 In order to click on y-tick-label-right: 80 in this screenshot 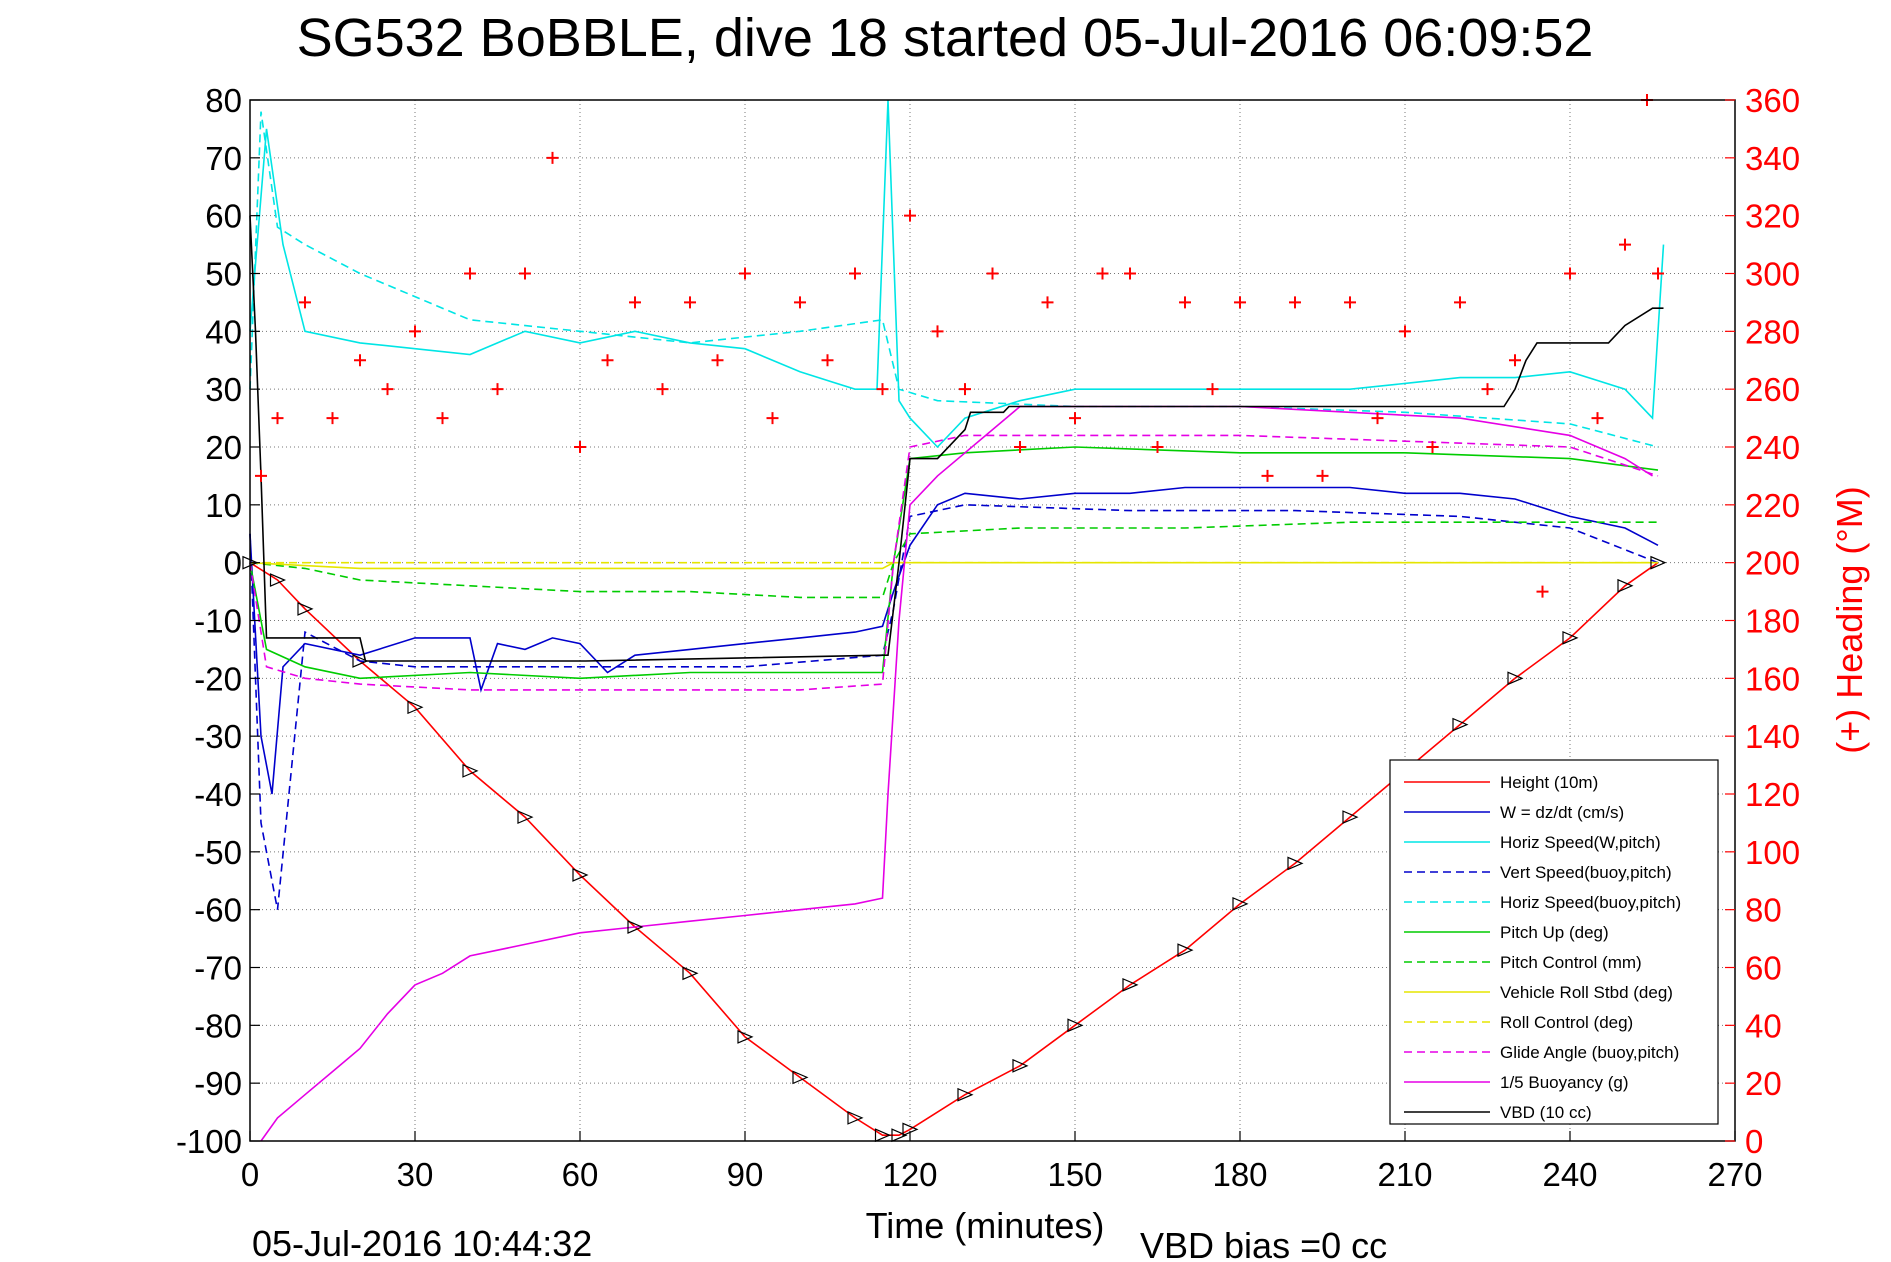, I will do `click(1763, 910)`.